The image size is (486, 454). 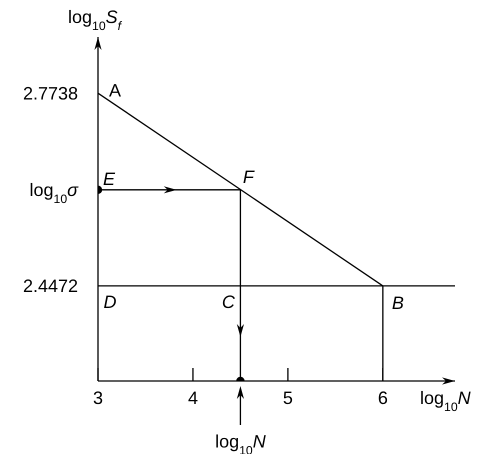 What do you see at coordinates (248, 177) in the screenshot?
I see `annotation: F` at bounding box center [248, 177].